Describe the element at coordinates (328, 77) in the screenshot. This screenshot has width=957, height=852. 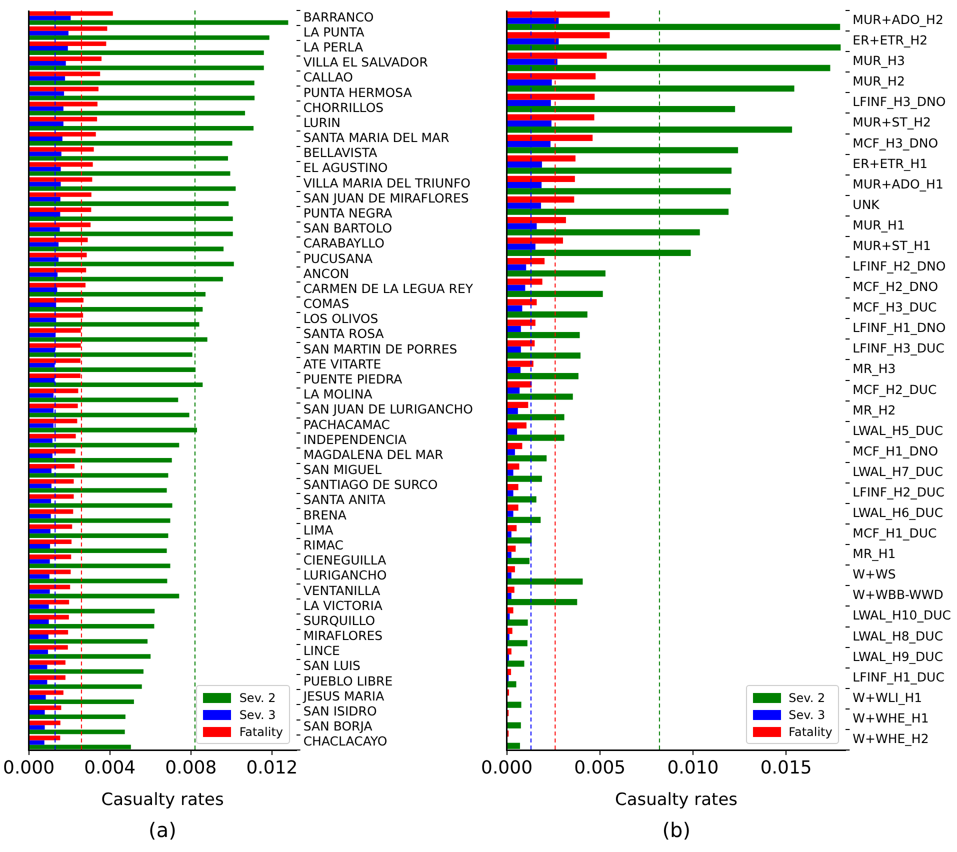
I see `y-tick-label: CALLAO` at that location.